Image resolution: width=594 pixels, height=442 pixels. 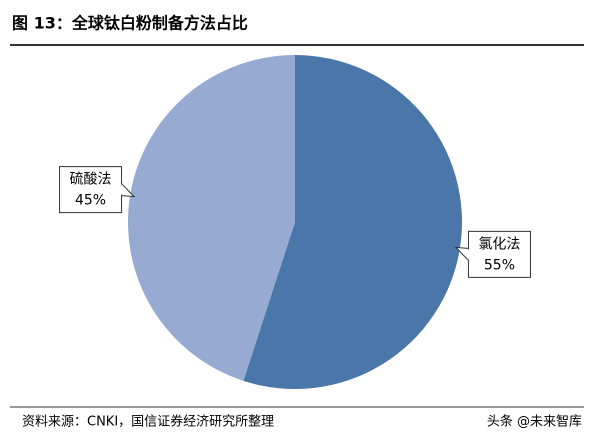 I want to click on chart-title: 图 13：全球钛白粉制备方法占比, so click(x=130, y=23).